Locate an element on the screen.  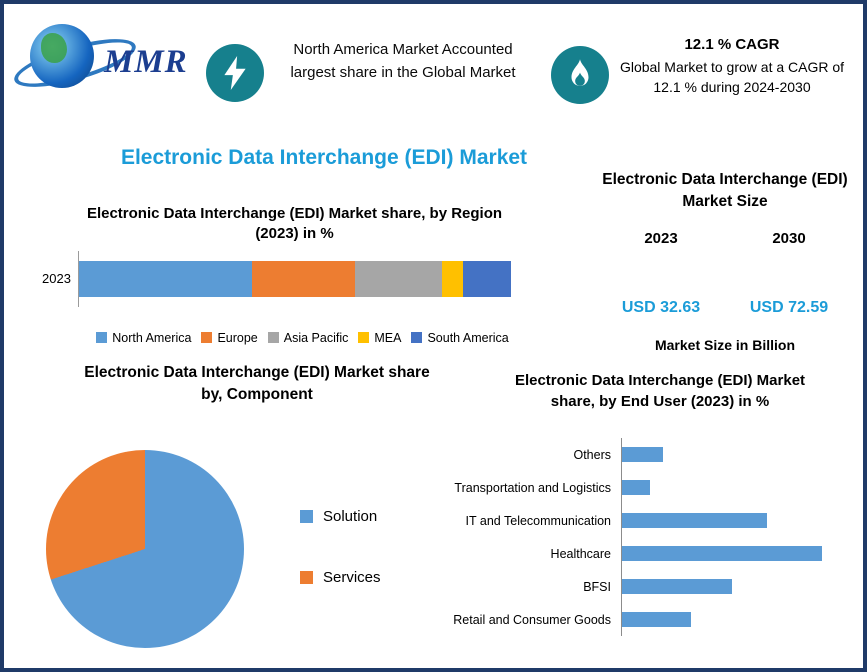
flame-badge is located at coordinates (580, 75).